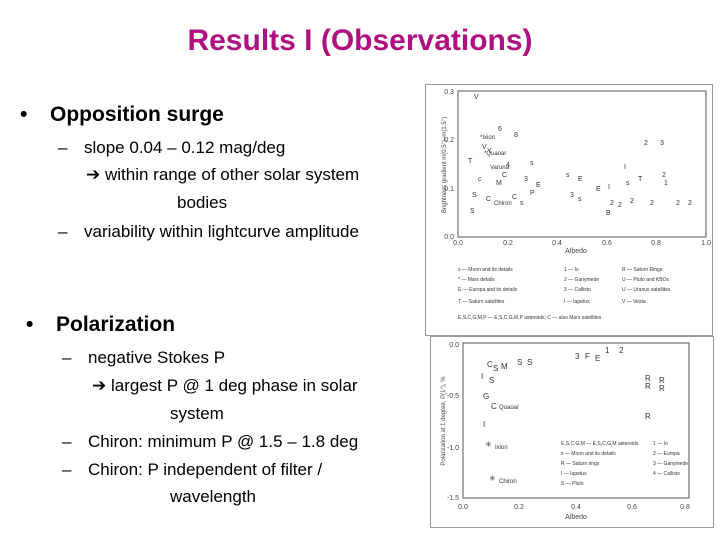 The height and width of the screenshot is (540, 720). What do you see at coordinates (482, 376) in the screenshot?
I see `plot2-marker: I` at bounding box center [482, 376].